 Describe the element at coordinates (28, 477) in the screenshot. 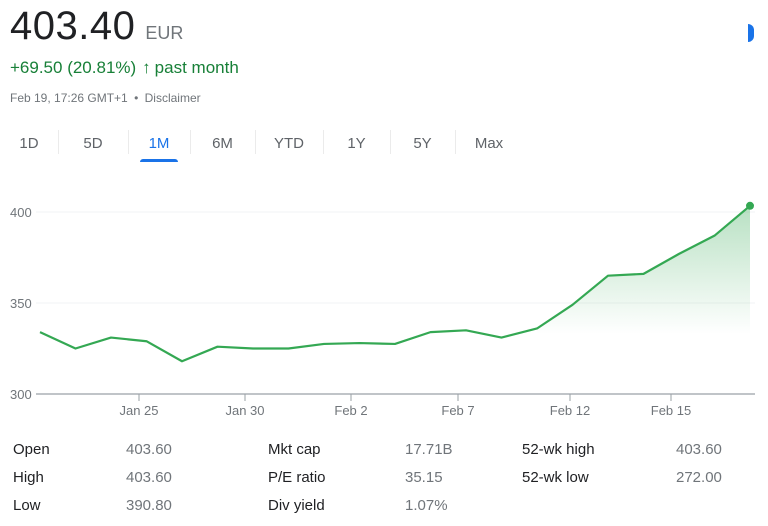

I see `stat-label: High` at that location.